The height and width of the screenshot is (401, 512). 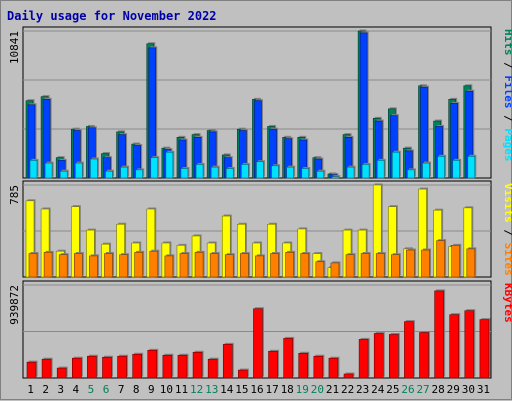 I want to click on day-15-hits-files-pages, so click(x=243, y=153).